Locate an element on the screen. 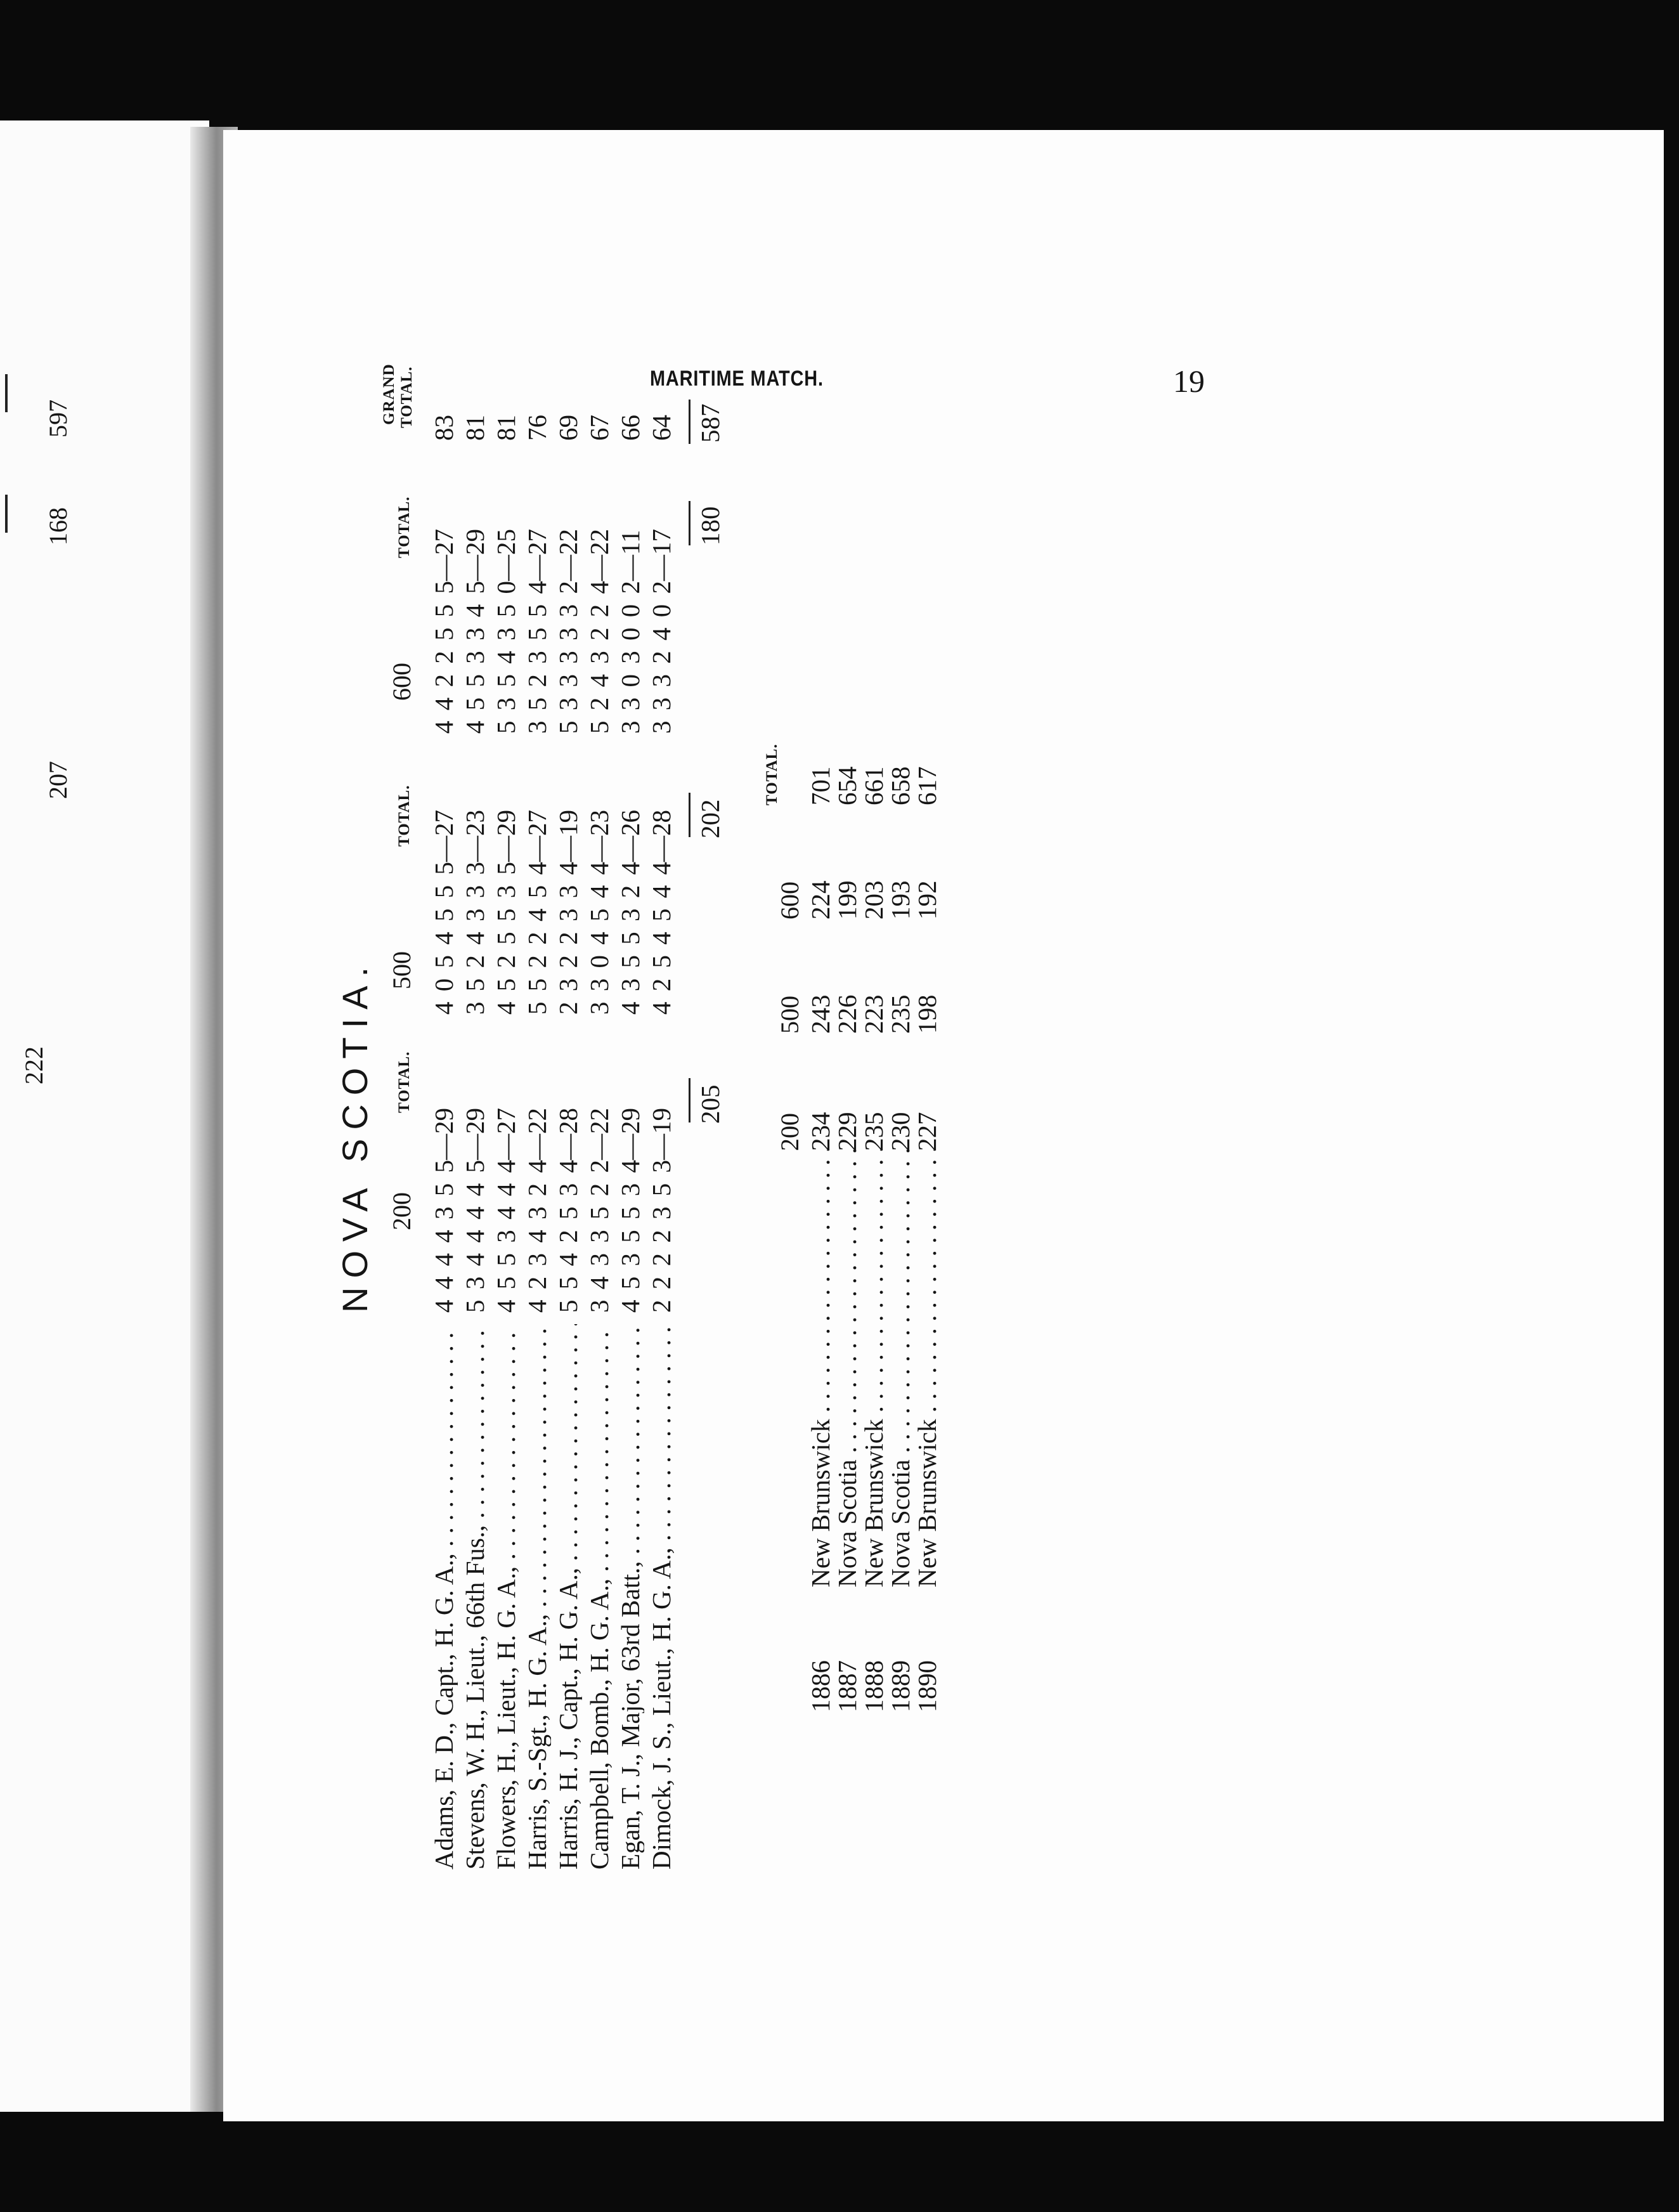 The height and width of the screenshot is (2212, 1679). grand-total-cell: 66 is located at coordinates (630, 428).